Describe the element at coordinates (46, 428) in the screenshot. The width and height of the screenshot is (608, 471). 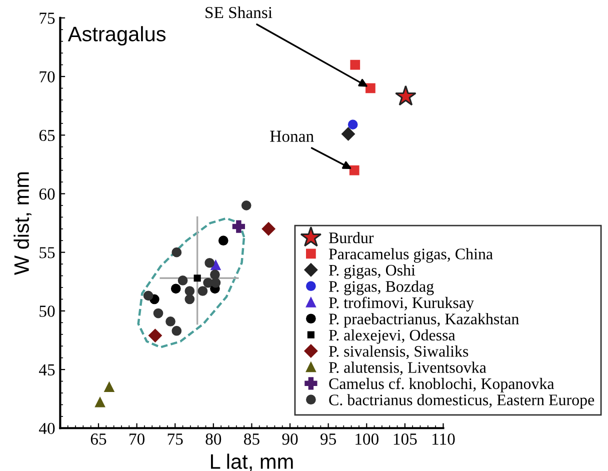
I see `y-tick-label: 40` at that location.